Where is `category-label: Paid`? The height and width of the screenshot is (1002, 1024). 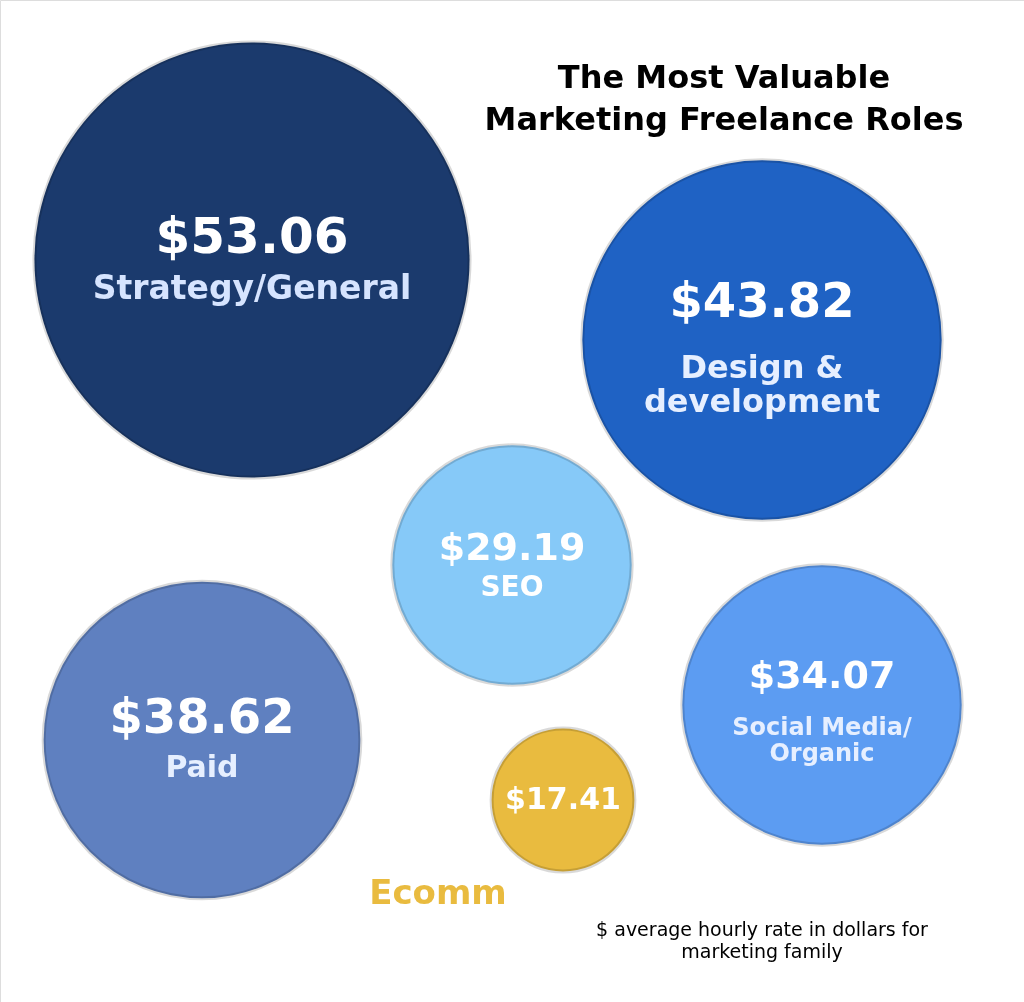 category-label: Paid is located at coordinates (202, 766).